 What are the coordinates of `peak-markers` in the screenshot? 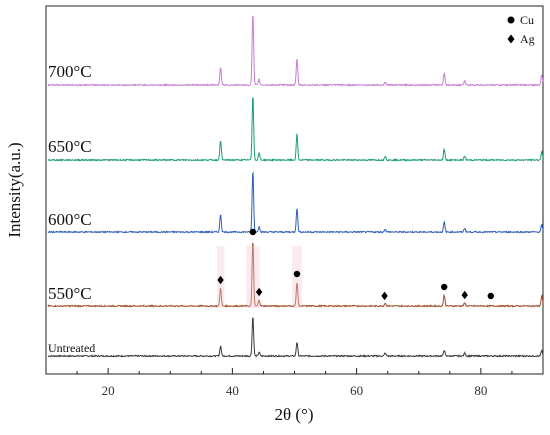 It's located at (356, 264).